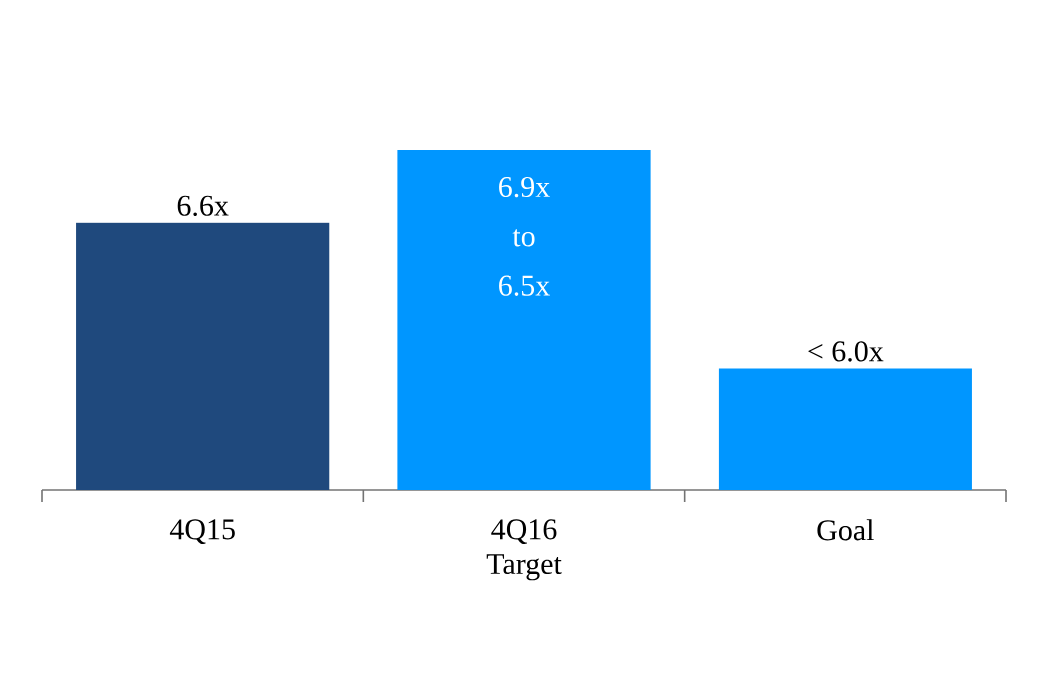 The height and width of the screenshot is (690, 1050). I want to click on data-label: < 6.0x, so click(846, 351).